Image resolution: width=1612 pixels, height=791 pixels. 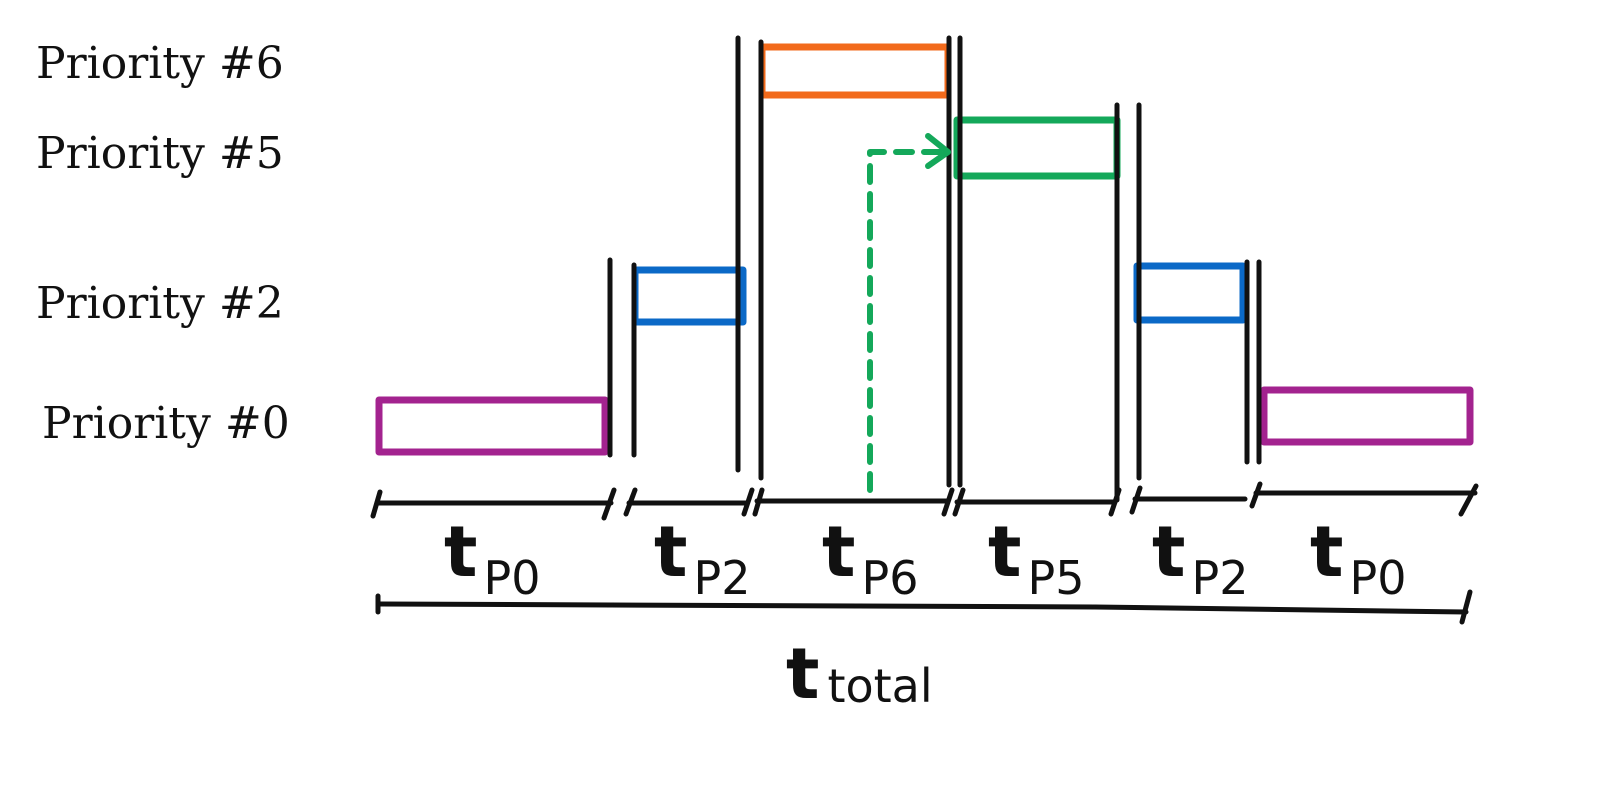 I want to click on segment-axis, so click(x=924, y=501).